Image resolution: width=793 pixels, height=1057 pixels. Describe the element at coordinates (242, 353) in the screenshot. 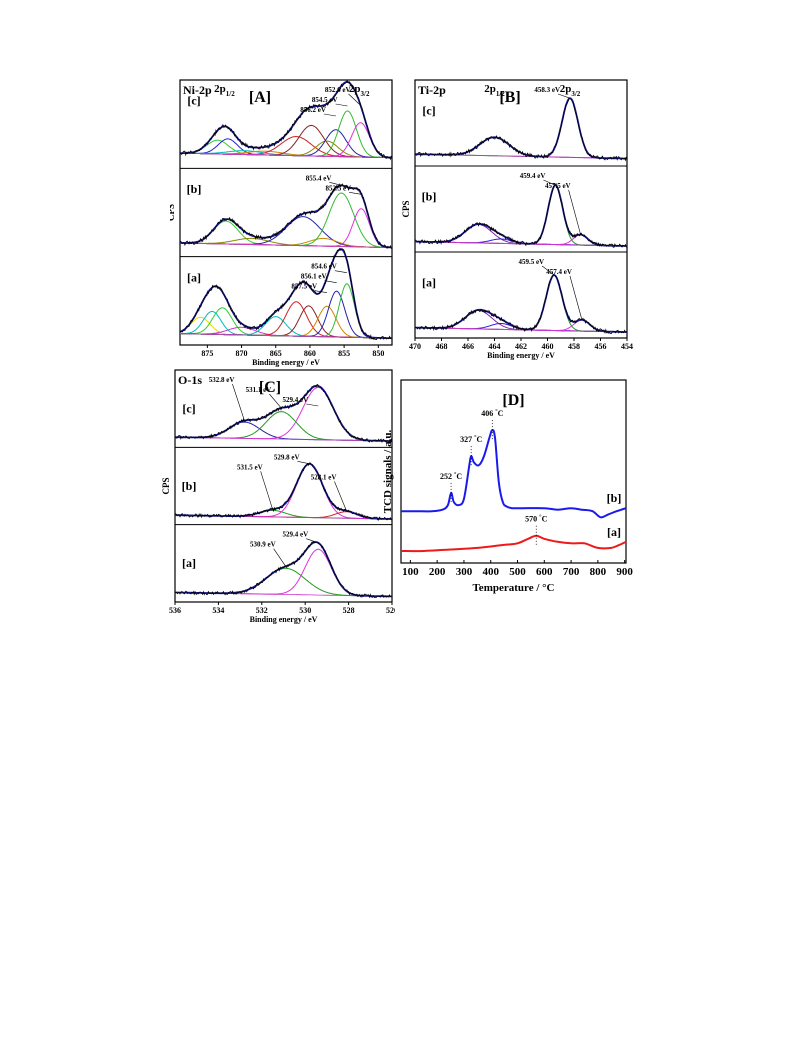

I see `x-tick-label: 870` at that location.